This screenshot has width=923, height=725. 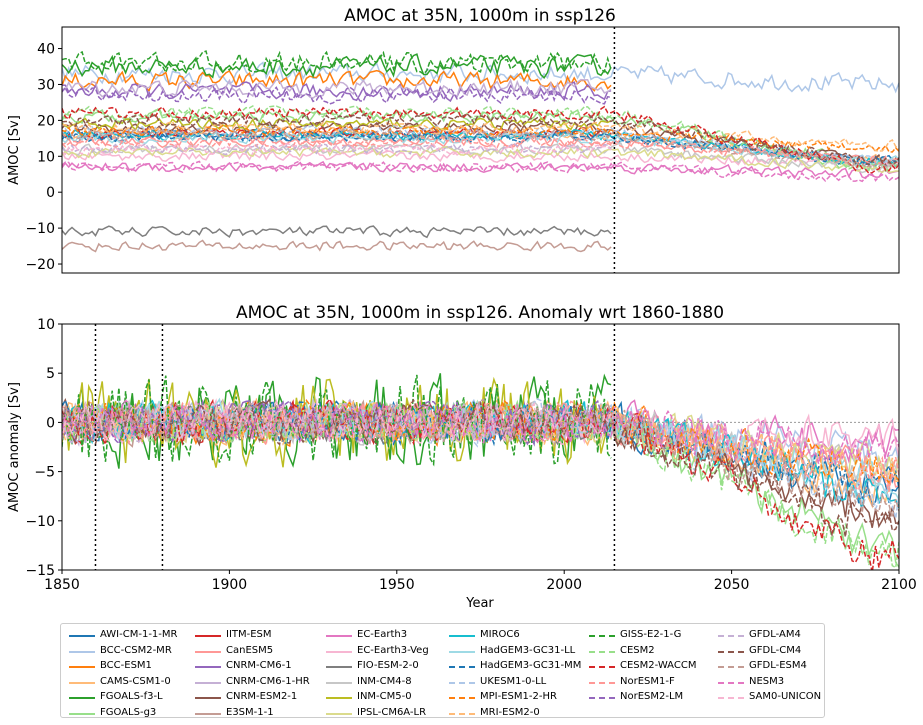 I want to click on series-line-nesm3, so click(x=480, y=171).